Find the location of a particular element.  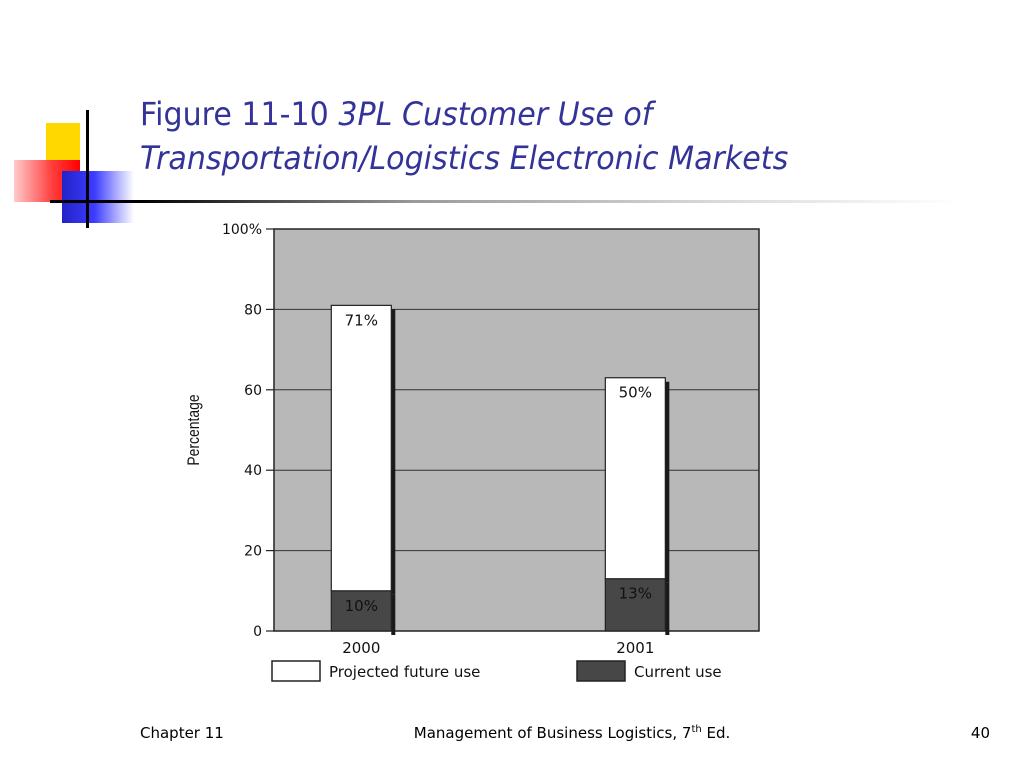

x-tick-label: 2000 is located at coordinates (361, 648).